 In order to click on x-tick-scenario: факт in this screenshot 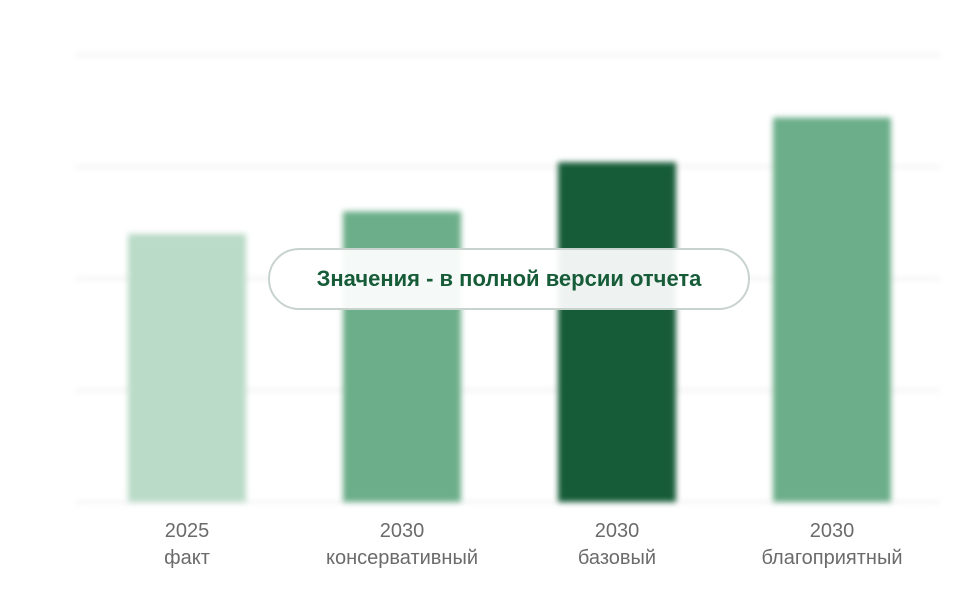, I will do `click(187, 558)`.